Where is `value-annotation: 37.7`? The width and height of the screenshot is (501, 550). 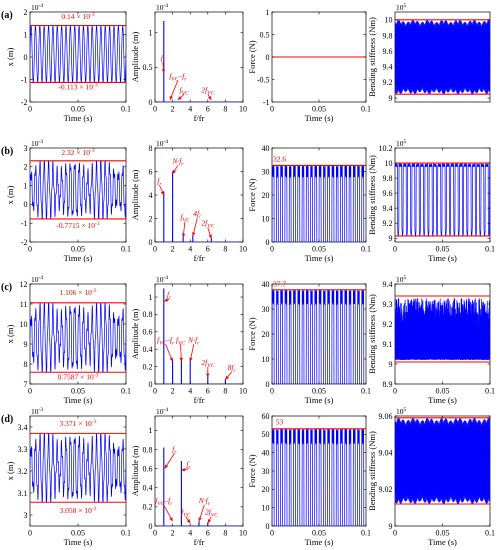 value-annotation: 37.7 is located at coordinates (279, 284).